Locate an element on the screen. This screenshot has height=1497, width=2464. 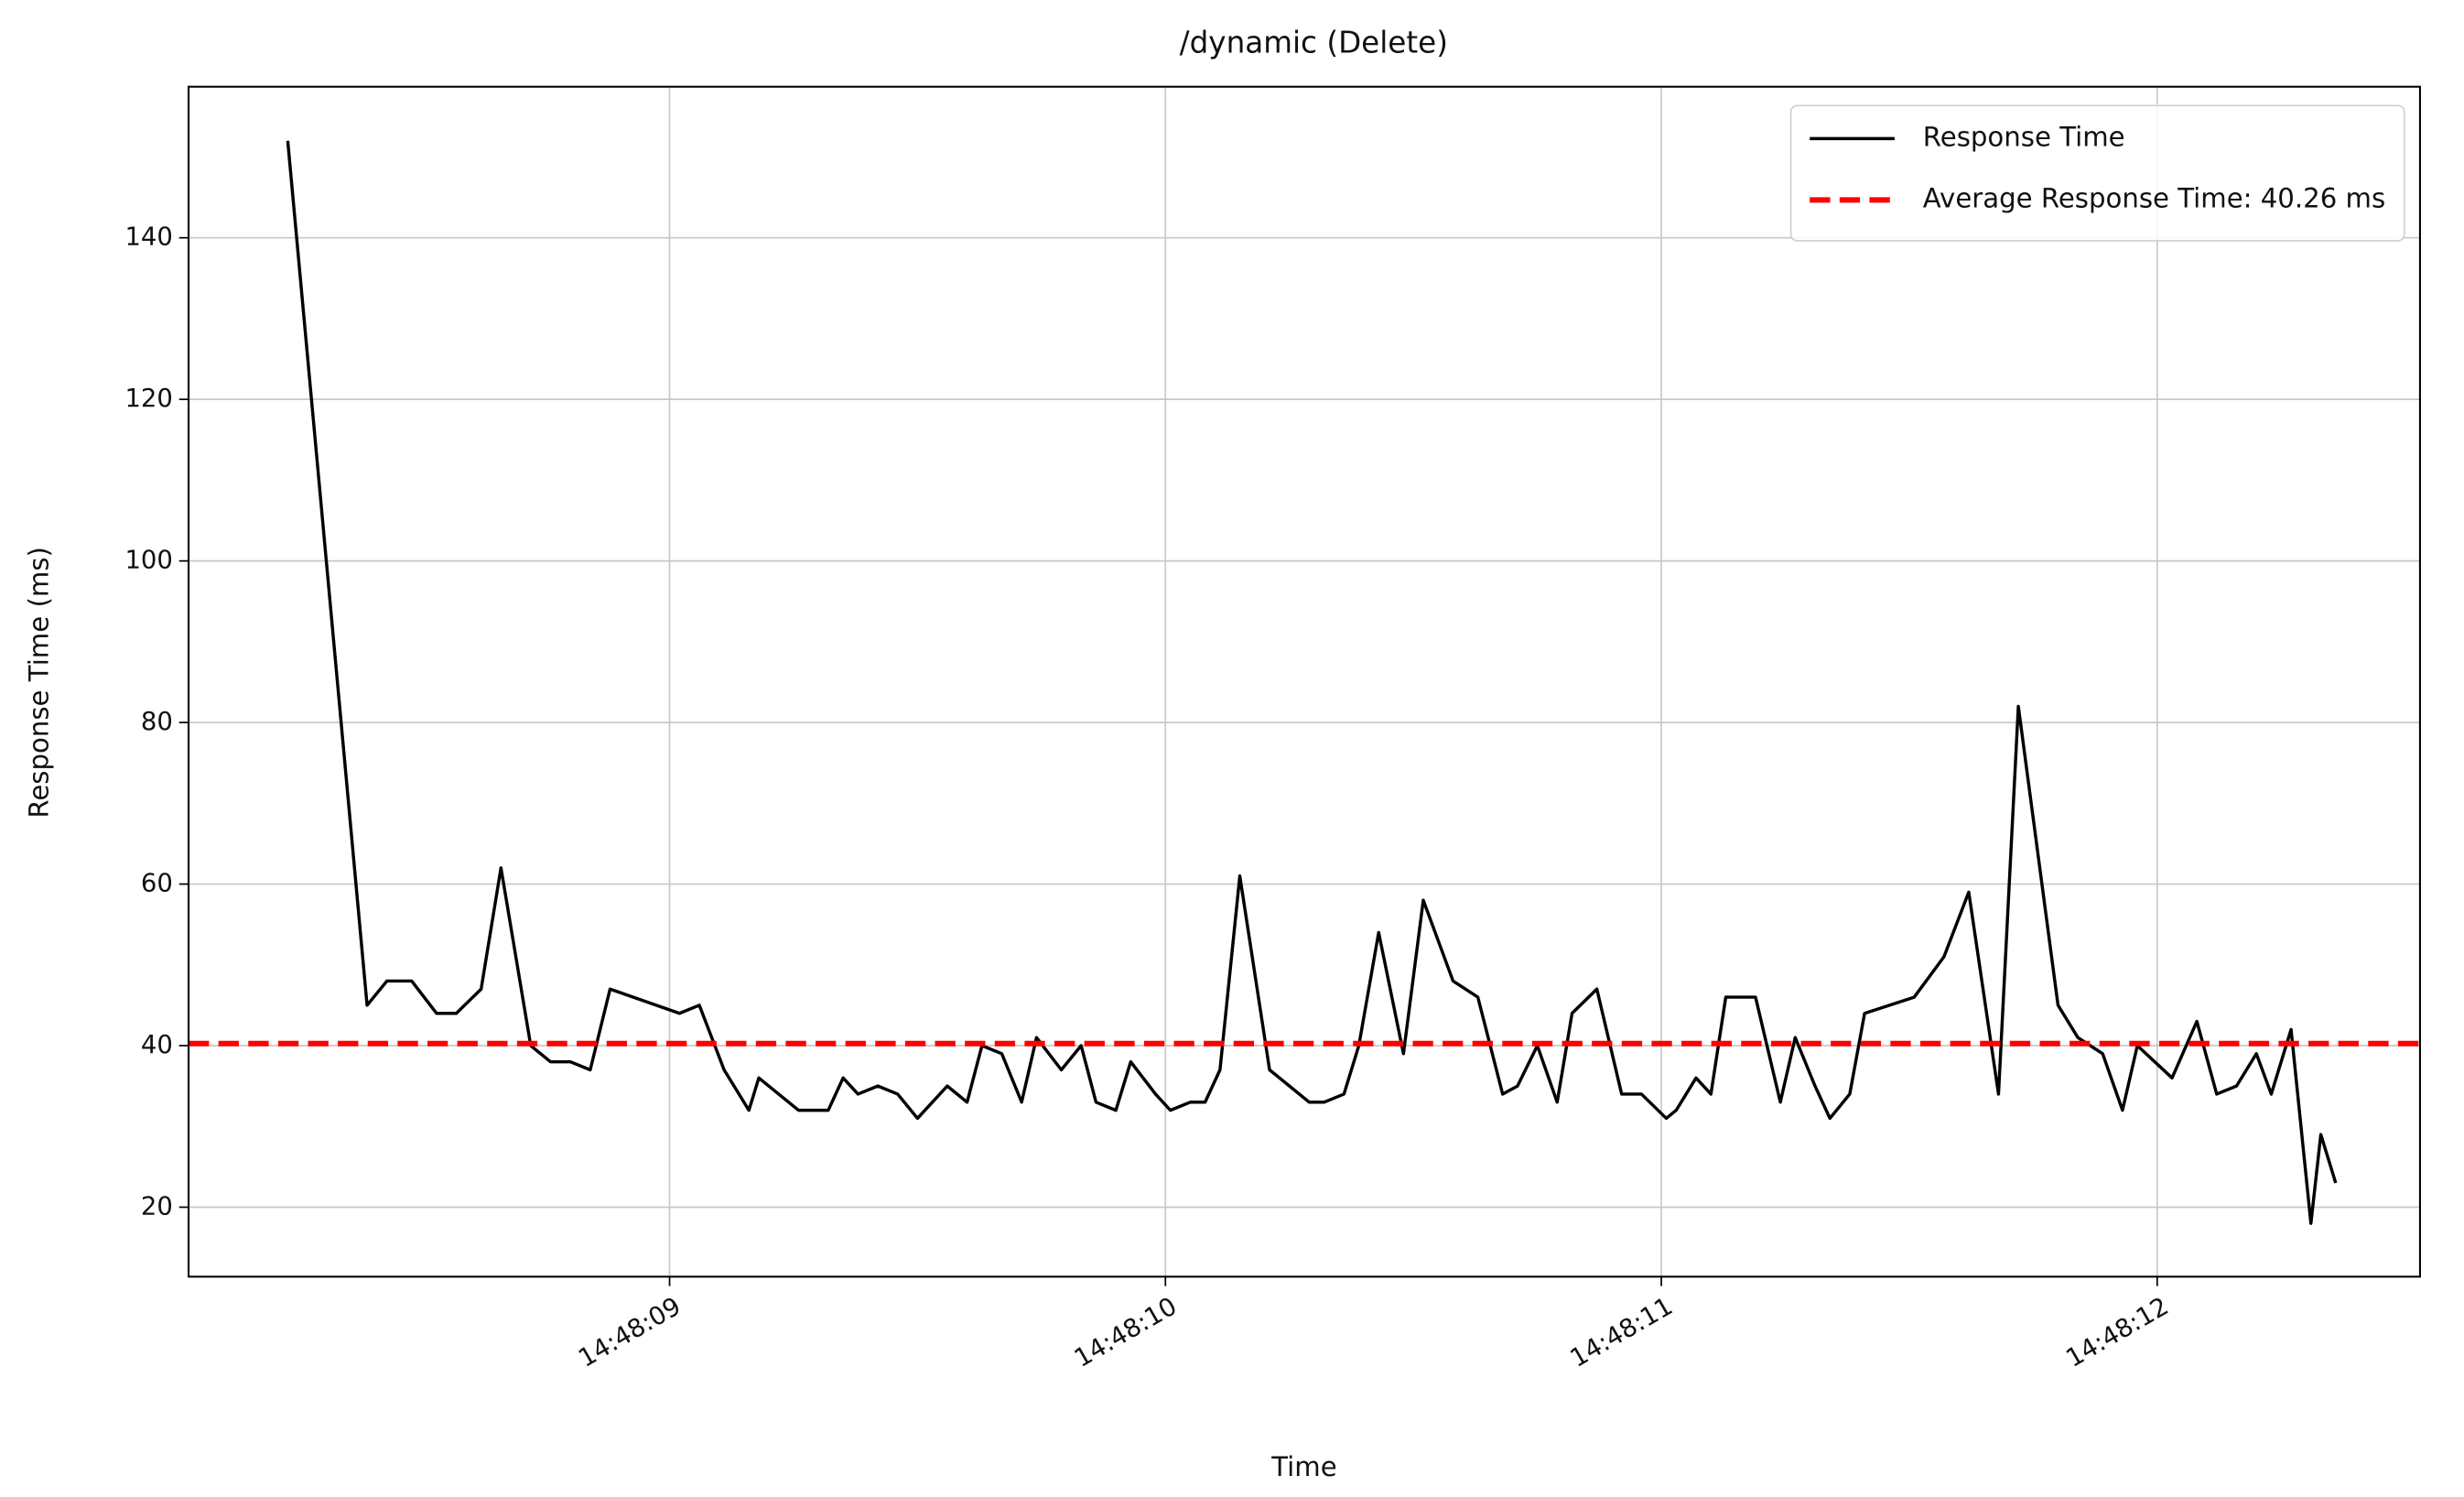
y-tick-label: 60 is located at coordinates (157, 884).